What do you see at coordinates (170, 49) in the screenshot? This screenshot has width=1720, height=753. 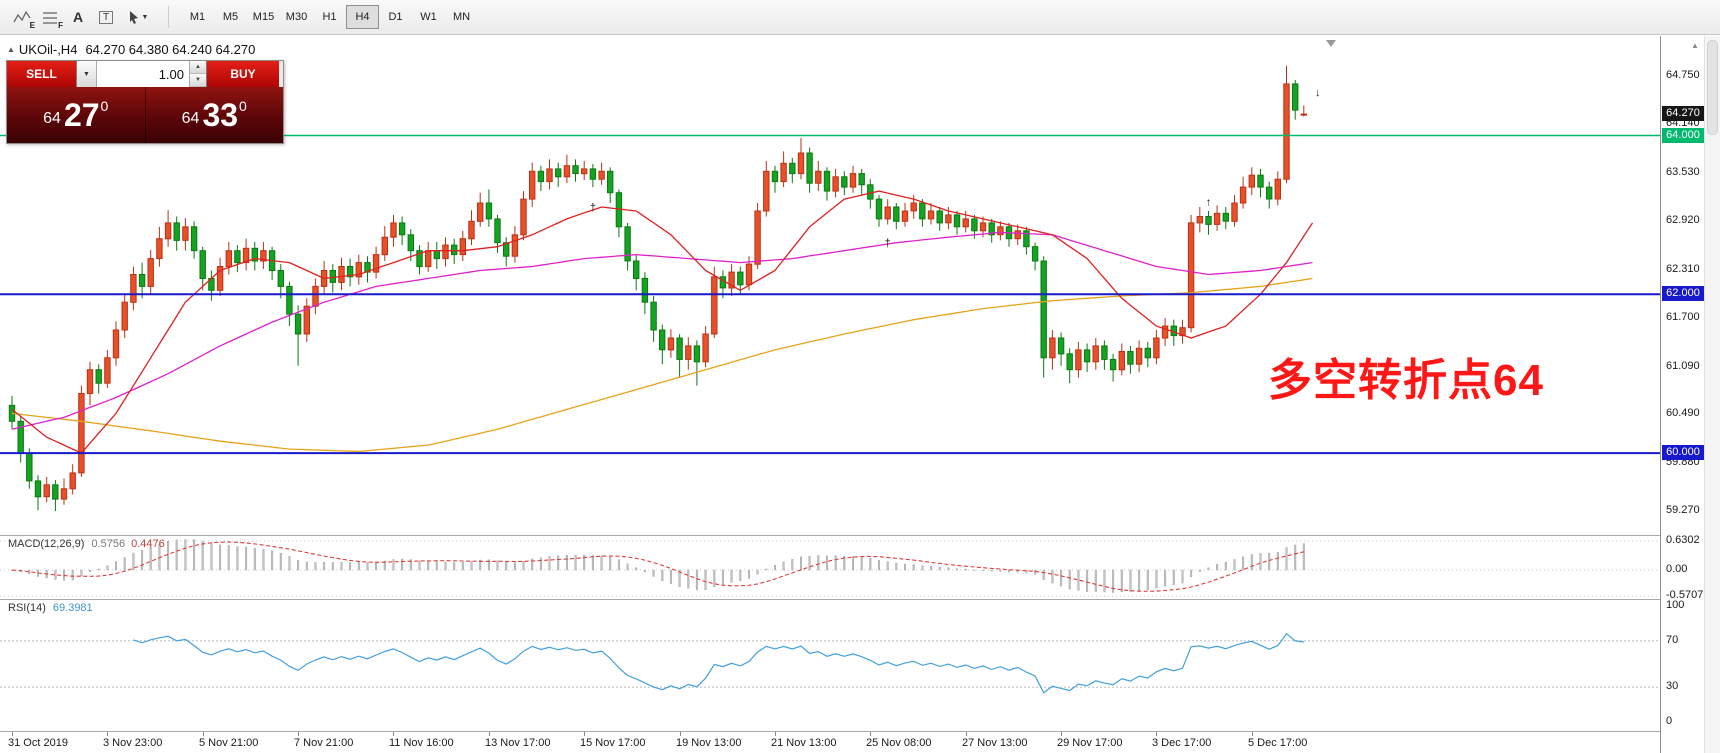 I see `ohlc-values: 64.270 64.380 64.240 64.270` at bounding box center [170, 49].